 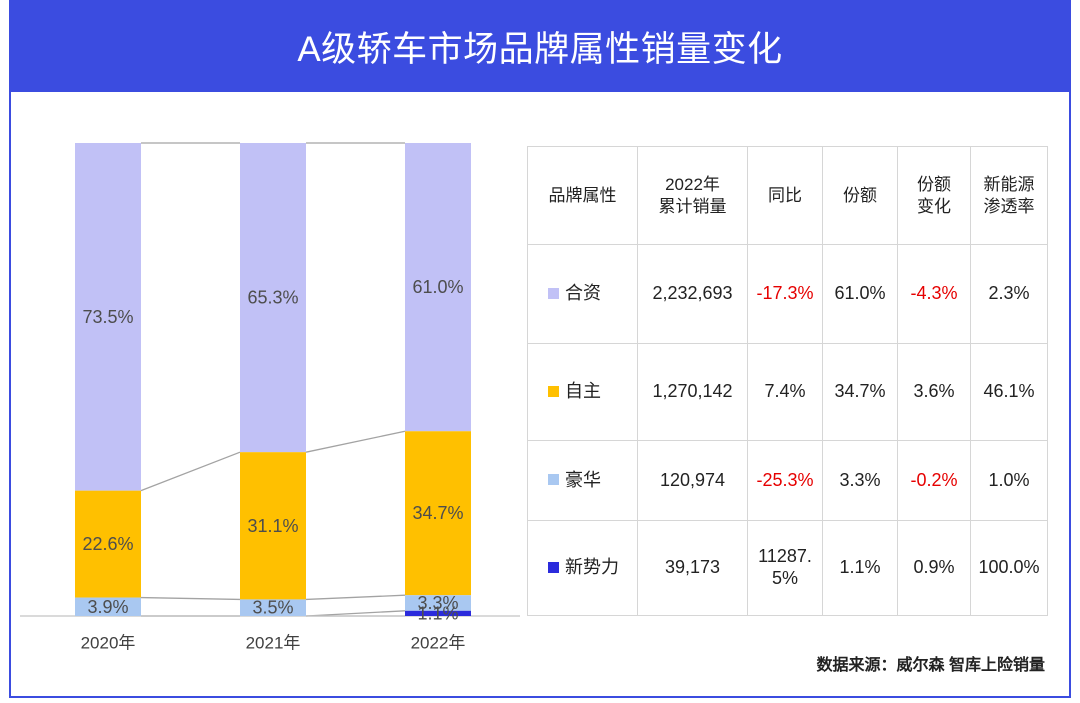 What do you see at coordinates (540, 49) in the screenshot?
I see `page-title: A级轿车市场品牌属性销量变化` at bounding box center [540, 49].